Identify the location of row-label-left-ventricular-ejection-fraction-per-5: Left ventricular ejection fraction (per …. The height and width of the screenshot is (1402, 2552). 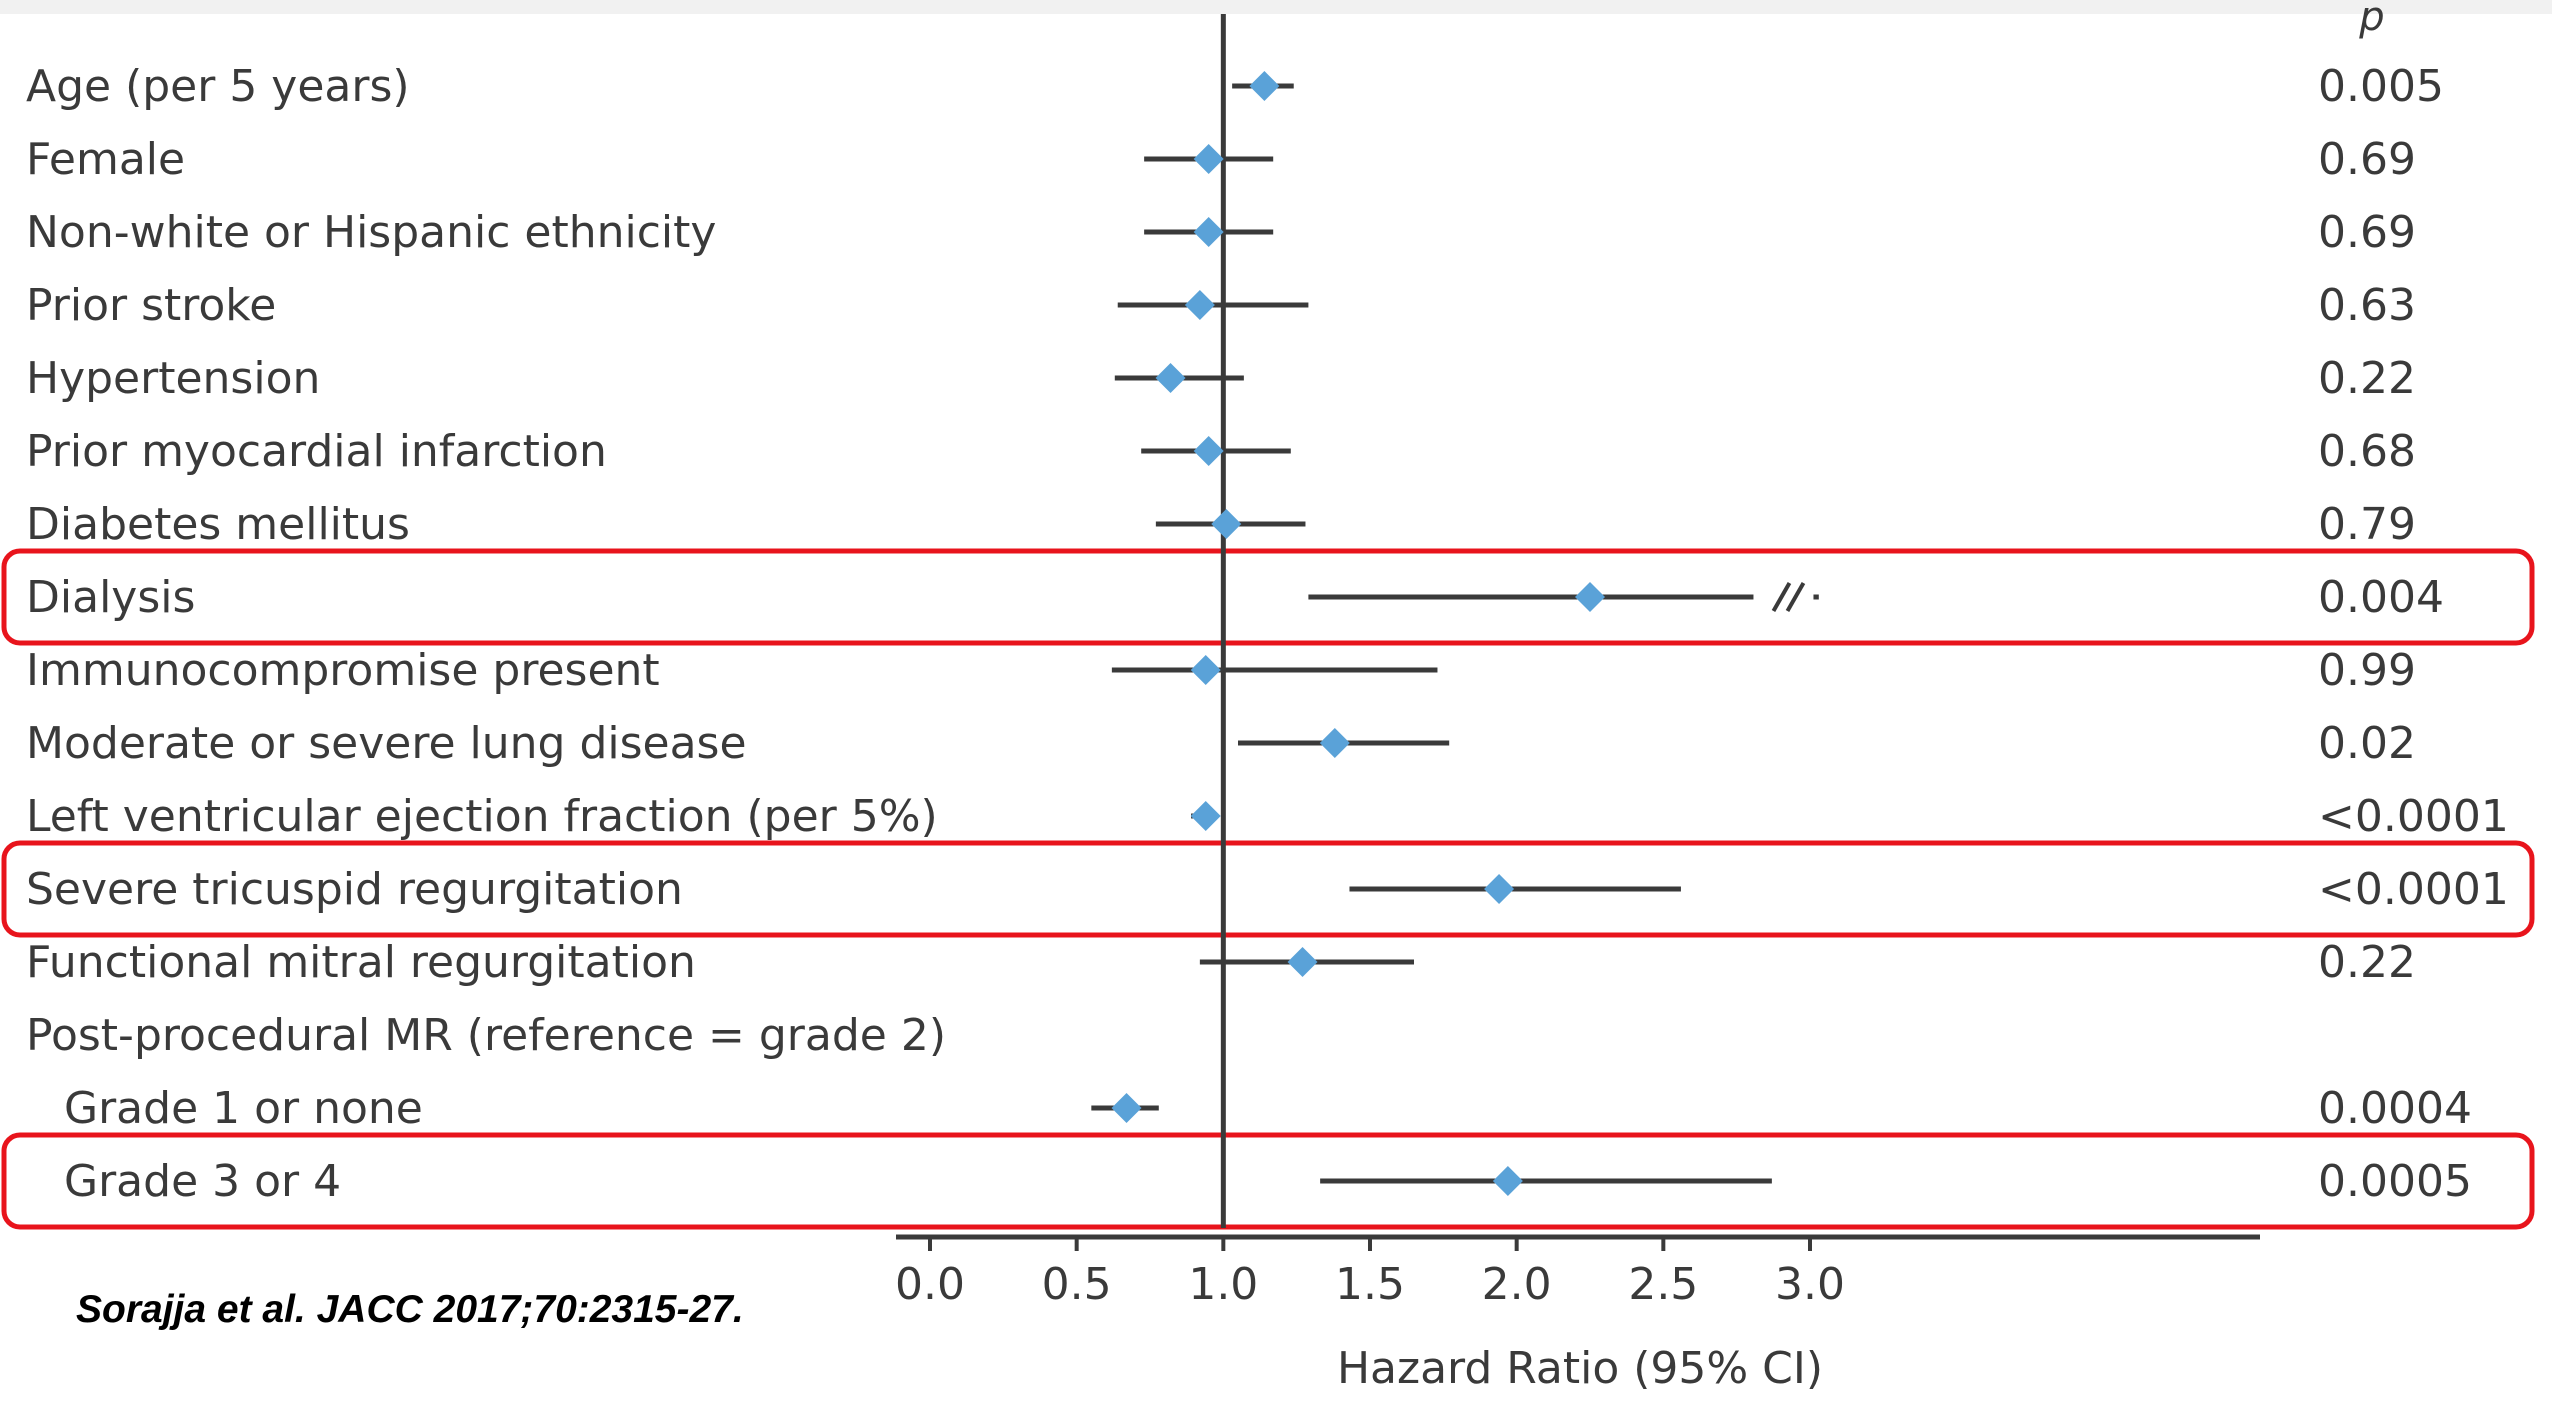
(482, 816).